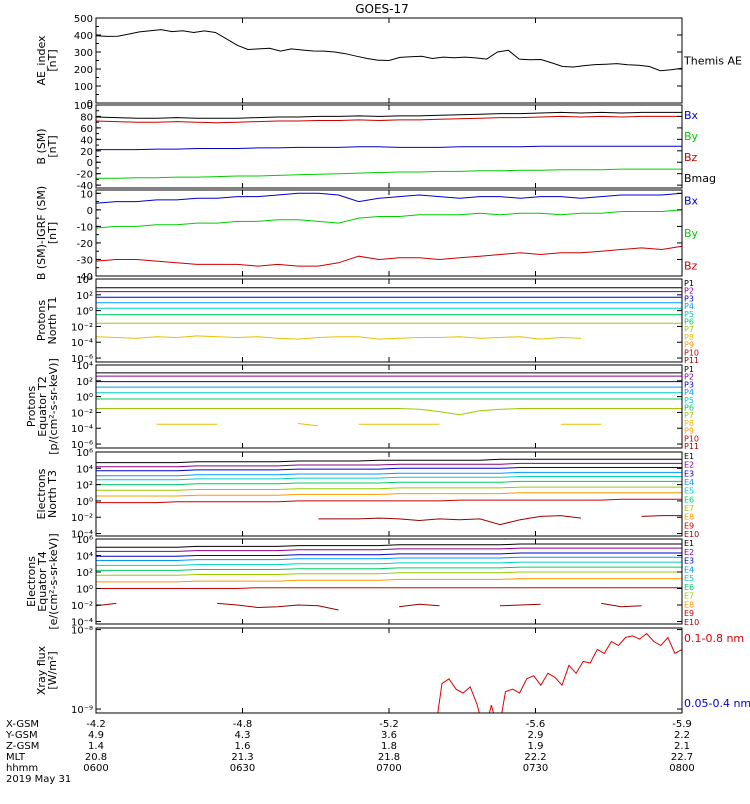  Describe the element at coordinates (86, 194) in the screenshot. I see `y-tick-label: 10` at that location.